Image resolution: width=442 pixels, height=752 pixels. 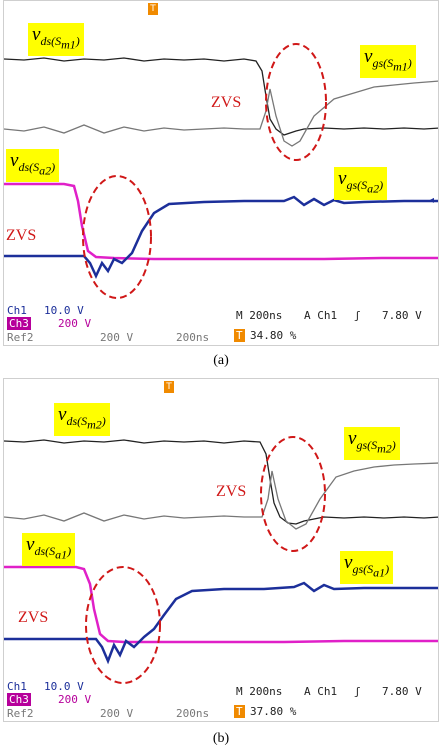 I want to click on trigger-percent: 34.80 %, so click(x=273, y=335).